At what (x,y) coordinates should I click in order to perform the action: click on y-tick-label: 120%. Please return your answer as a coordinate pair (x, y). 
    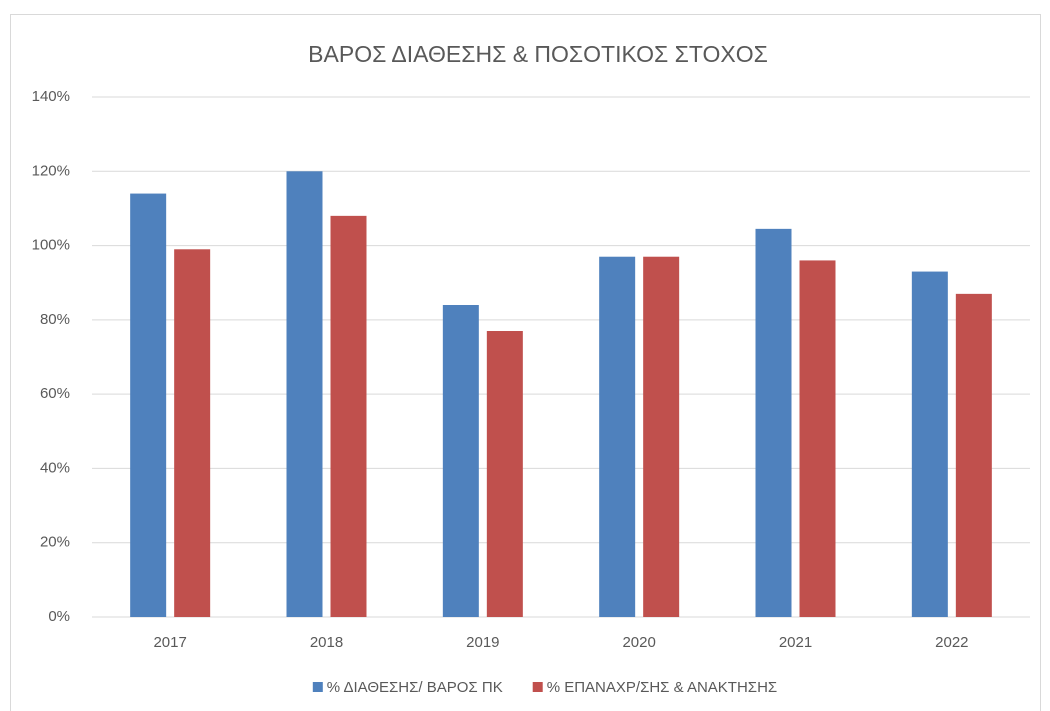
    Looking at the image, I should click on (51, 170).